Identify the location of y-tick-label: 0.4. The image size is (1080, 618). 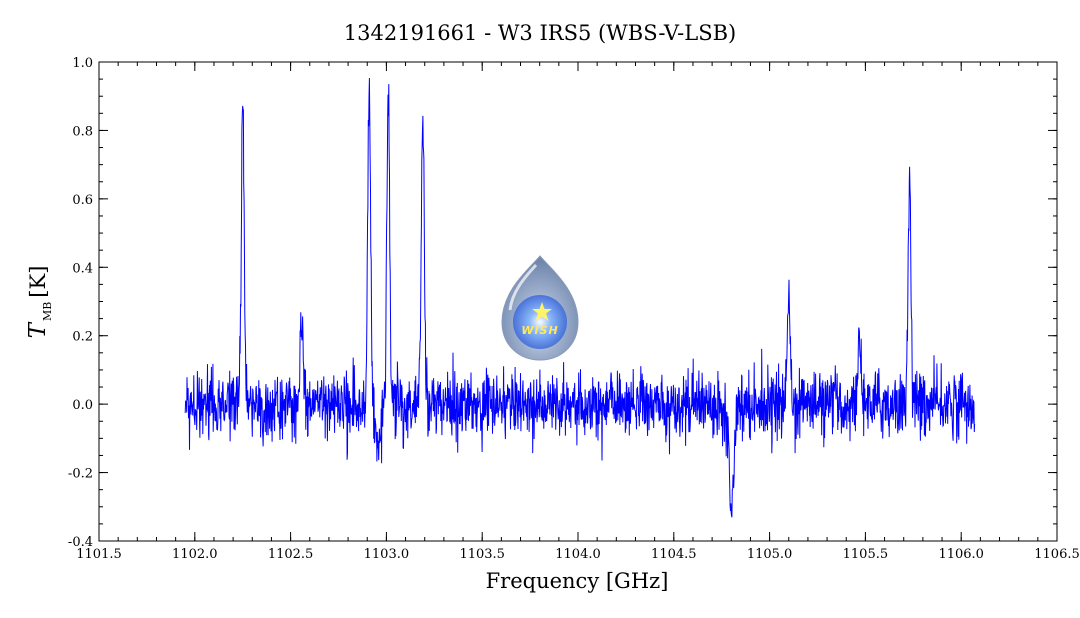
(82, 268).